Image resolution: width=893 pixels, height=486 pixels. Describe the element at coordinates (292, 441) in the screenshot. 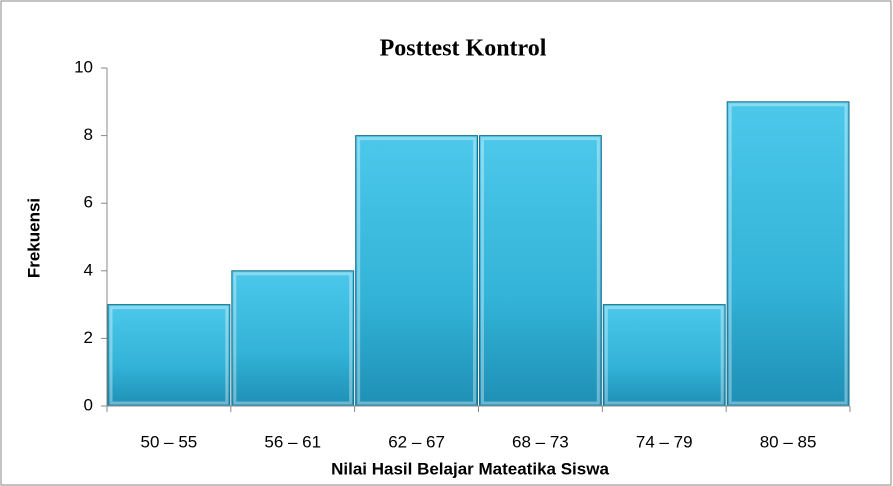

I see `x-tick-label: 56 – 61` at that location.